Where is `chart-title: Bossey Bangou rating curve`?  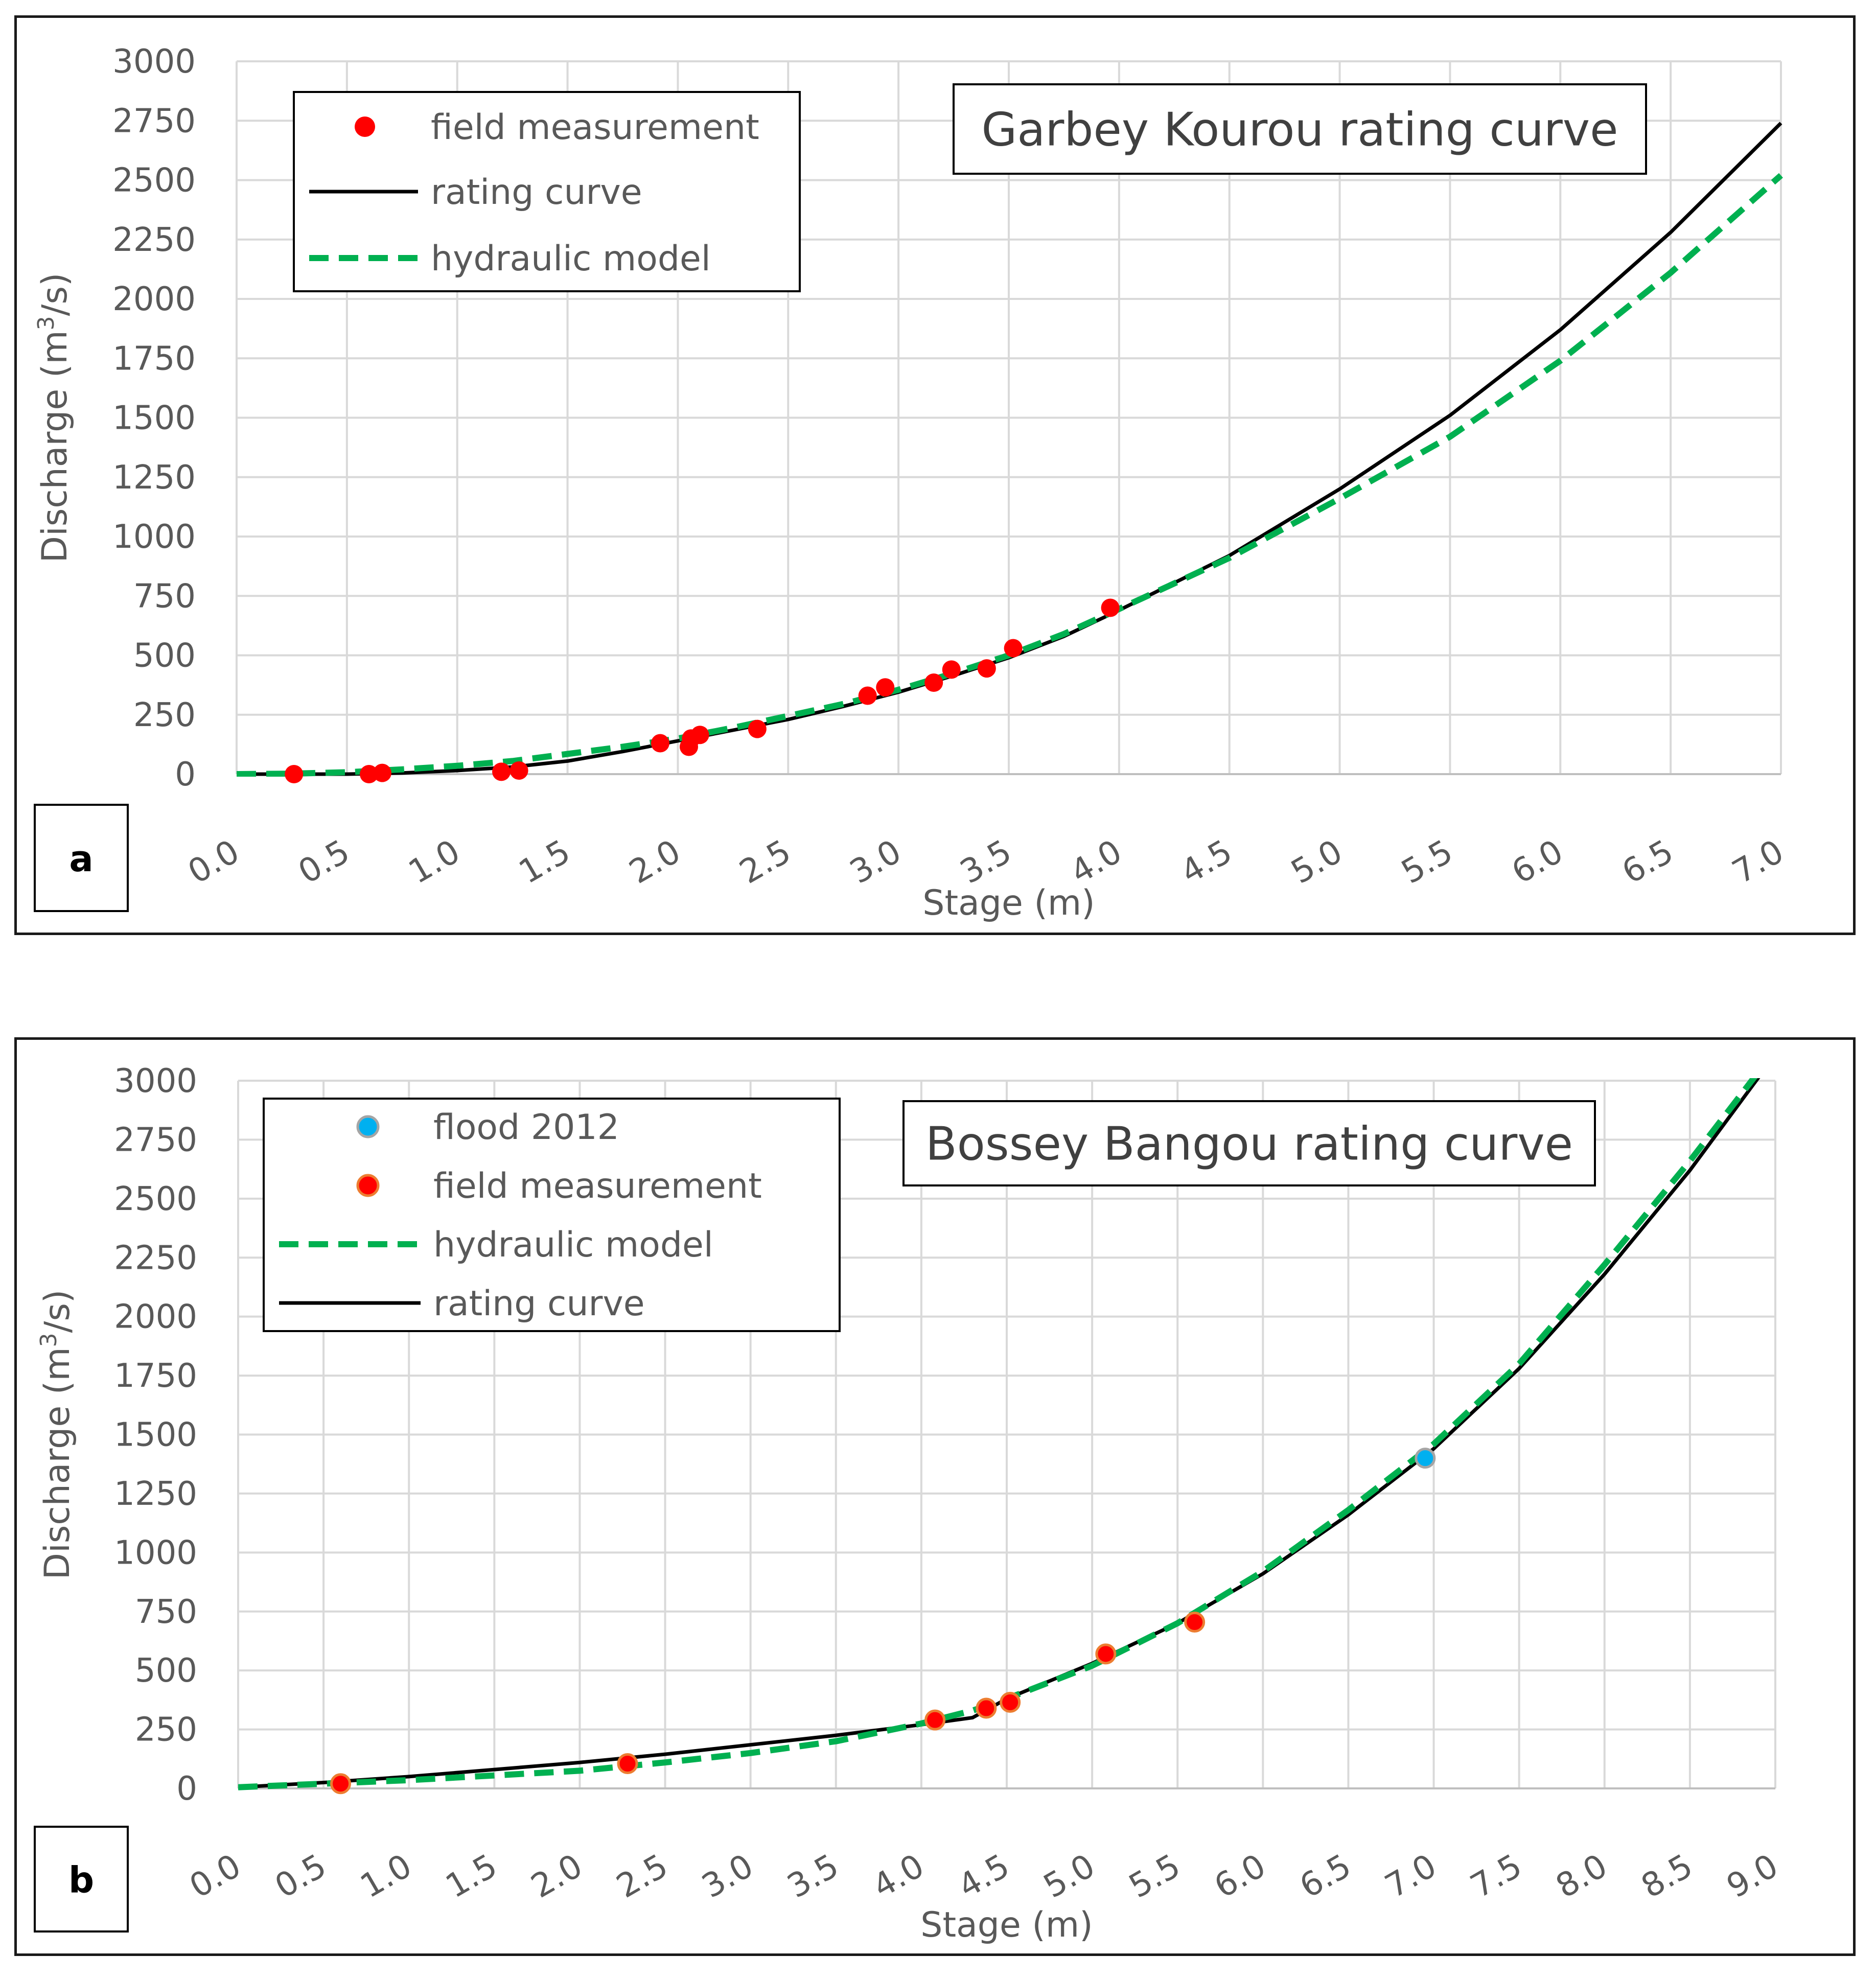 chart-title: Bossey Bangou rating curve is located at coordinates (1249, 1144).